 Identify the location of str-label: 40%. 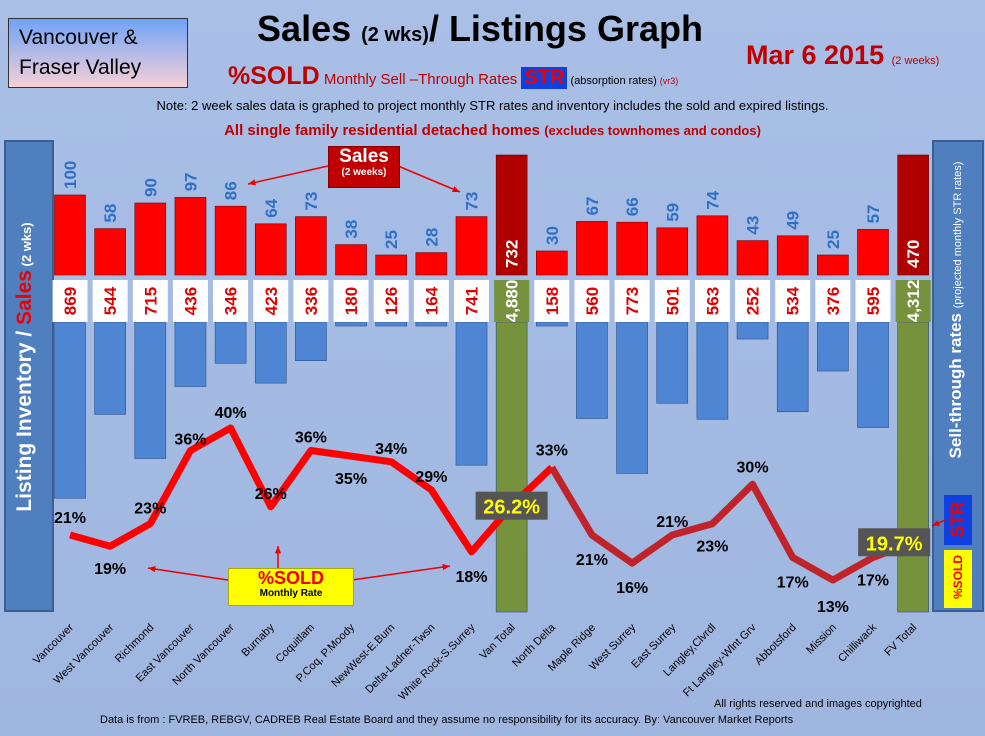
(231, 413).